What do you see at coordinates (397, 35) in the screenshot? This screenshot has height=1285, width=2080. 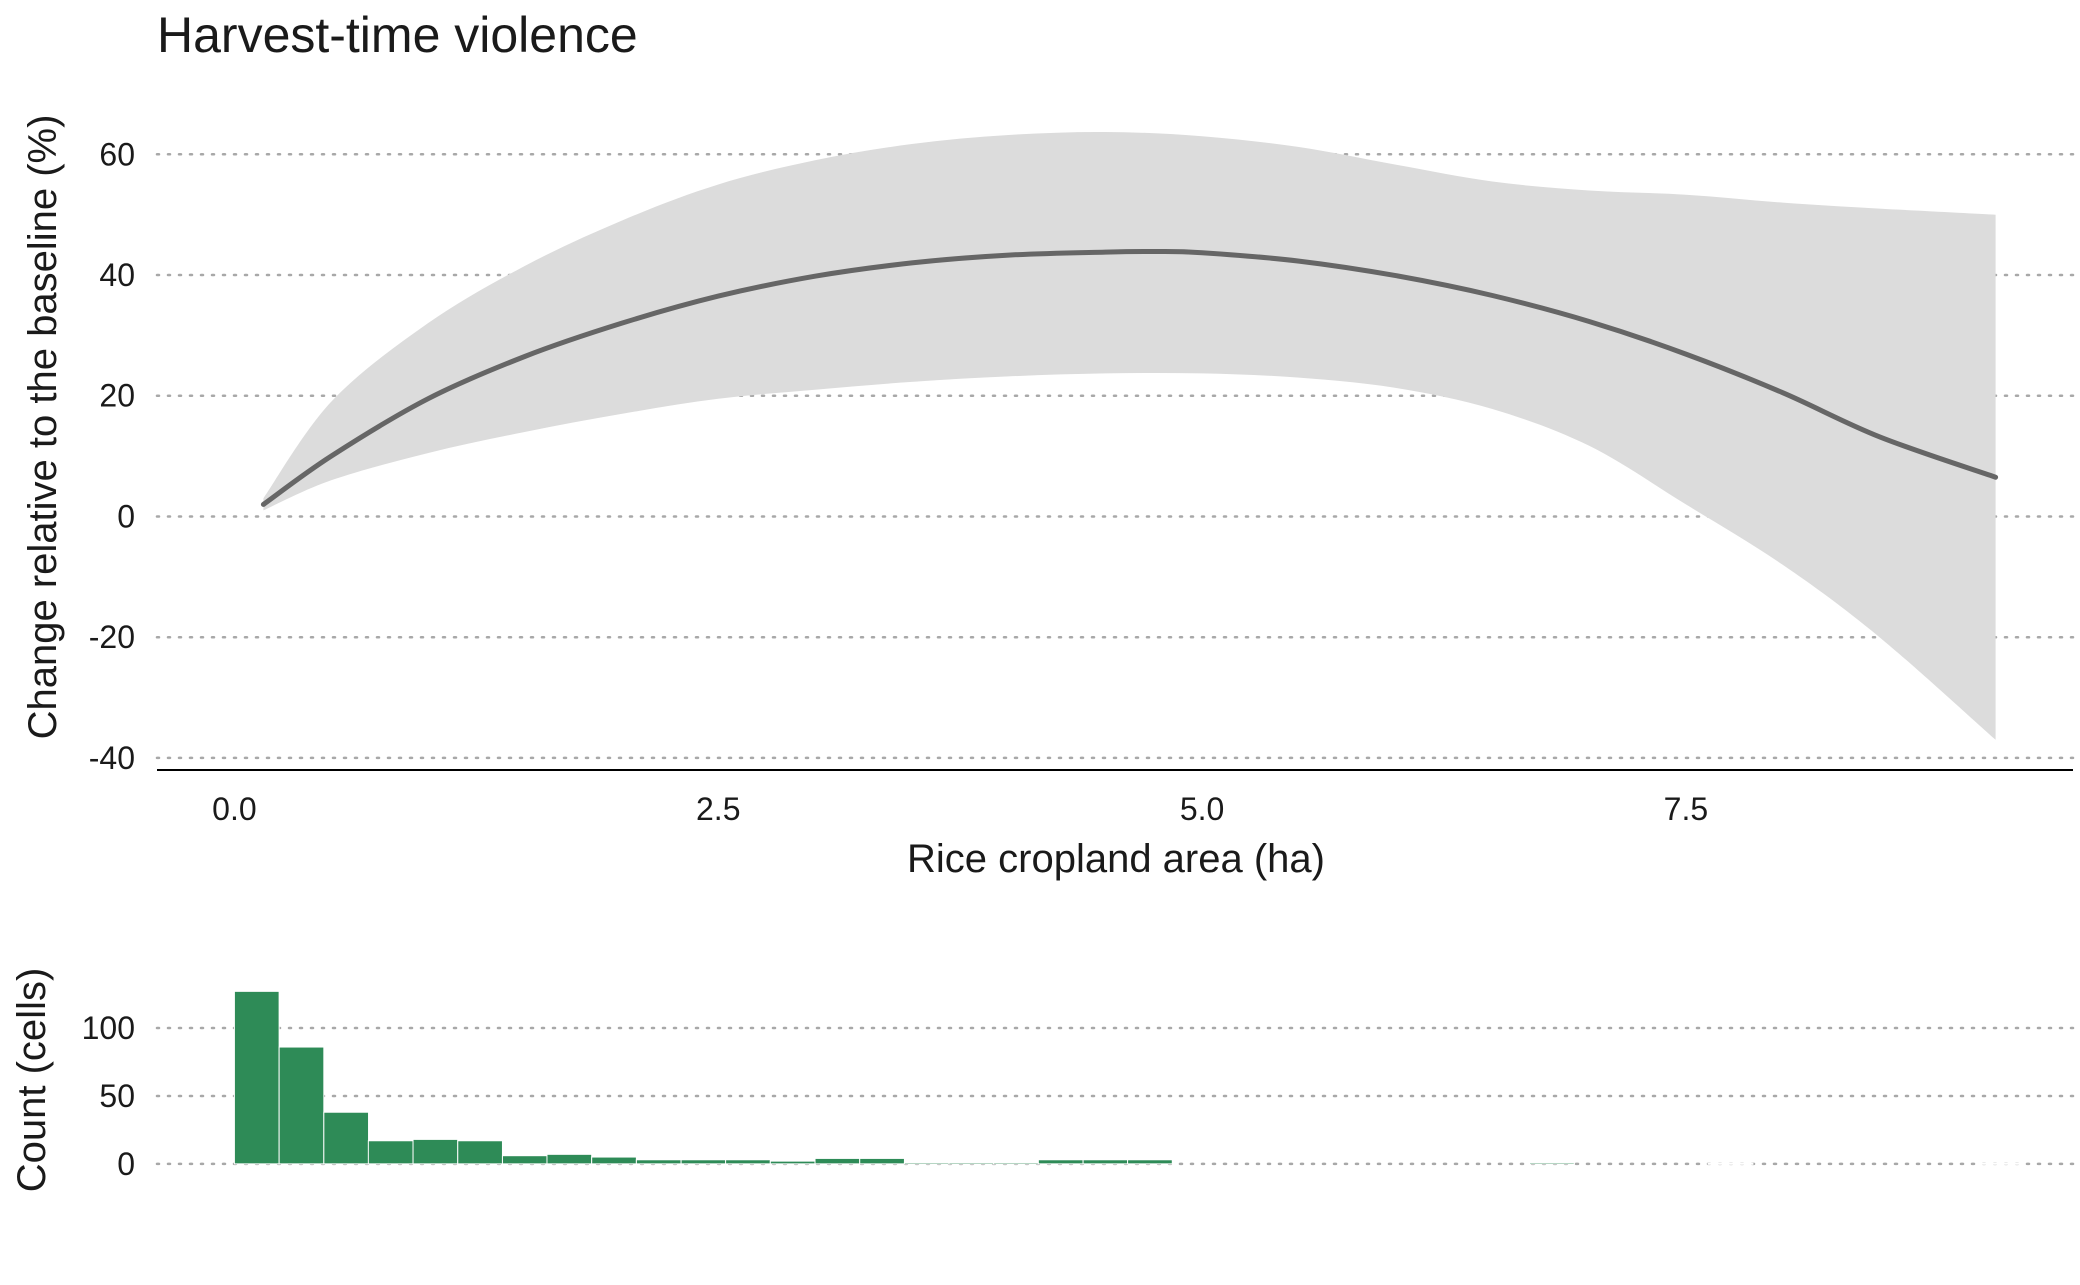 I see `chart-title: Harvest-time violence` at bounding box center [397, 35].